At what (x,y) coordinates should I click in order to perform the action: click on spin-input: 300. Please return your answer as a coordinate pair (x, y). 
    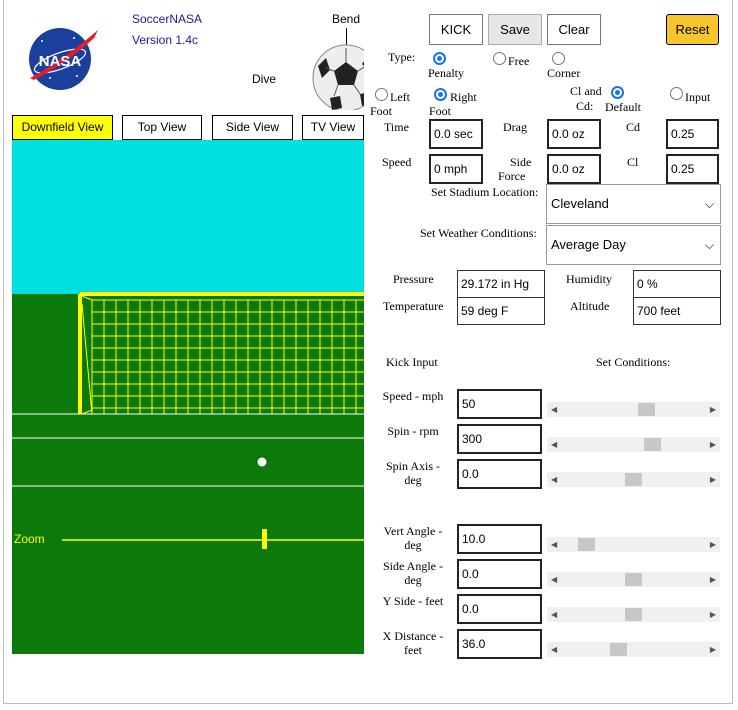
    Looking at the image, I should click on (499, 439).